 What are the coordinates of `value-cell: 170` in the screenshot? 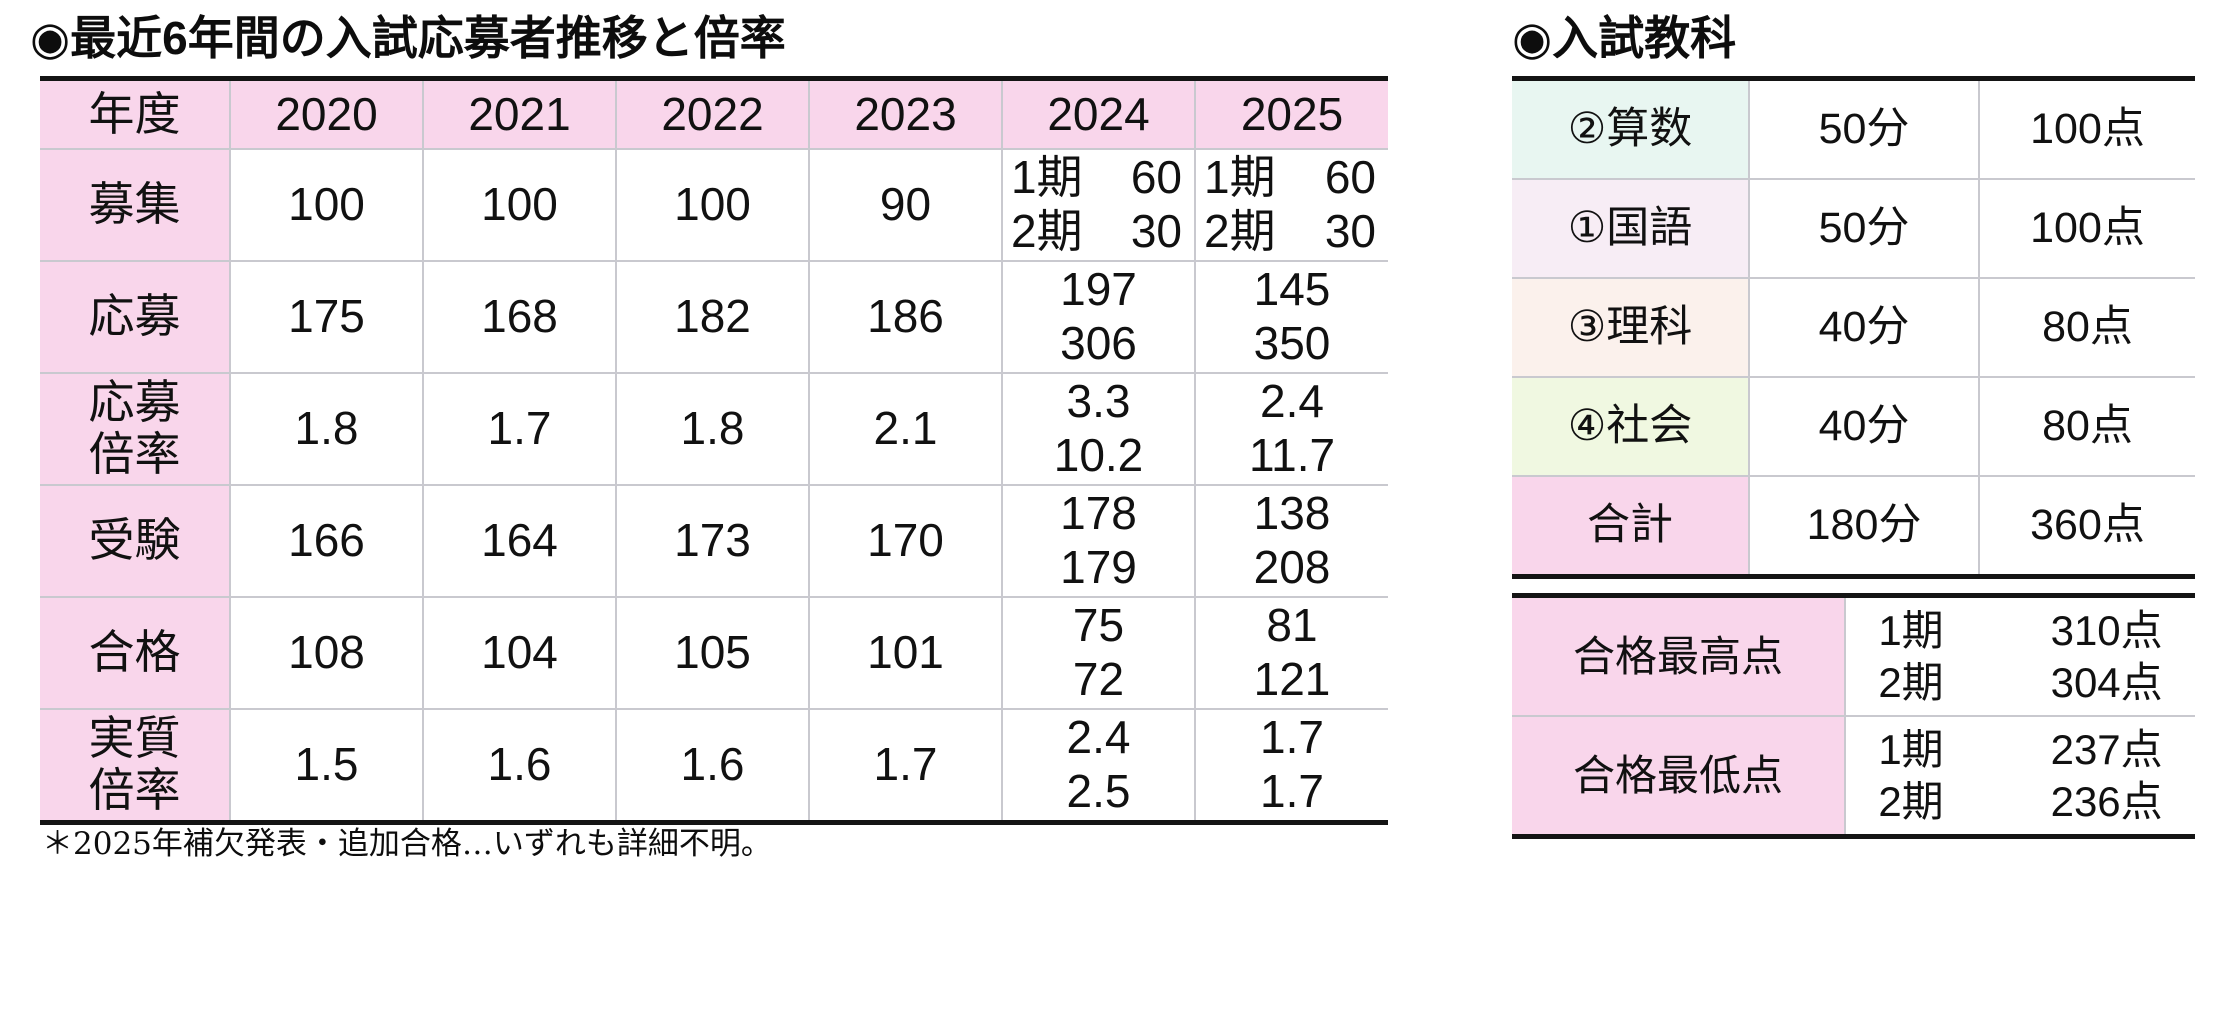 It's located at (905, 541).